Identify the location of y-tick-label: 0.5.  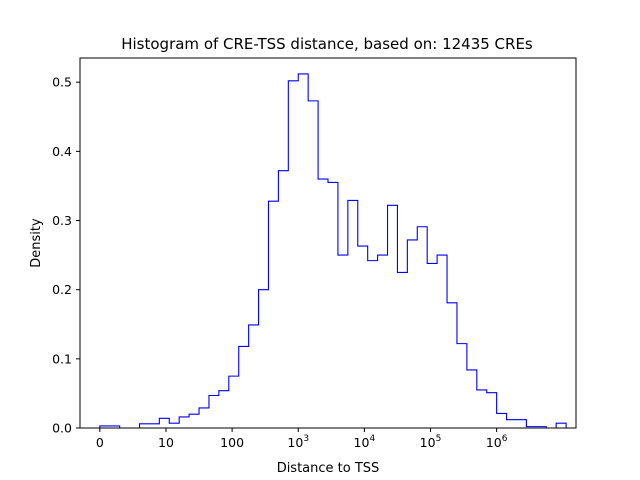
(62, 82).